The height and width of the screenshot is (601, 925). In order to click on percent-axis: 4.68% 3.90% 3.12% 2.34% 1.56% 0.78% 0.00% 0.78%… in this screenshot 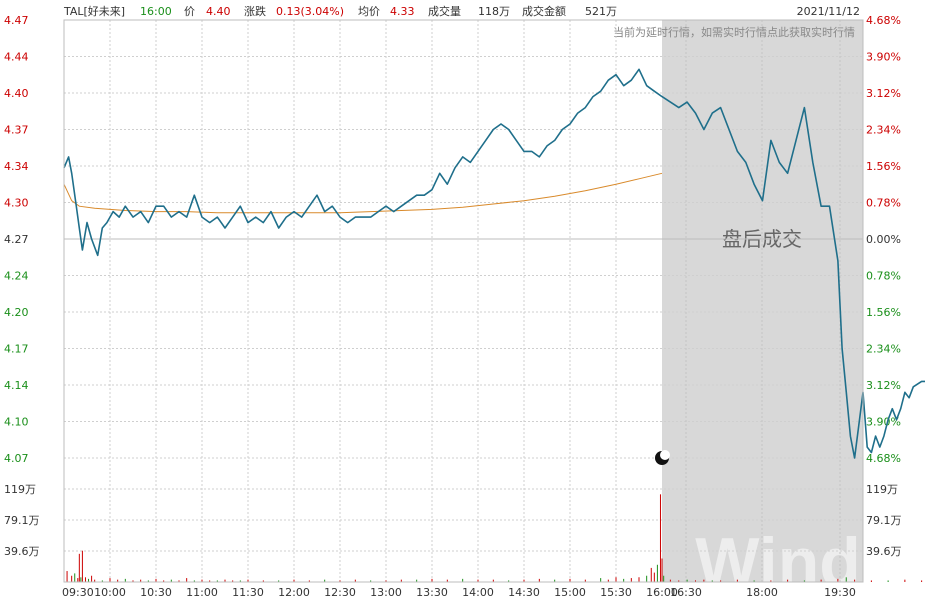, I will do `click(884, 286)`.